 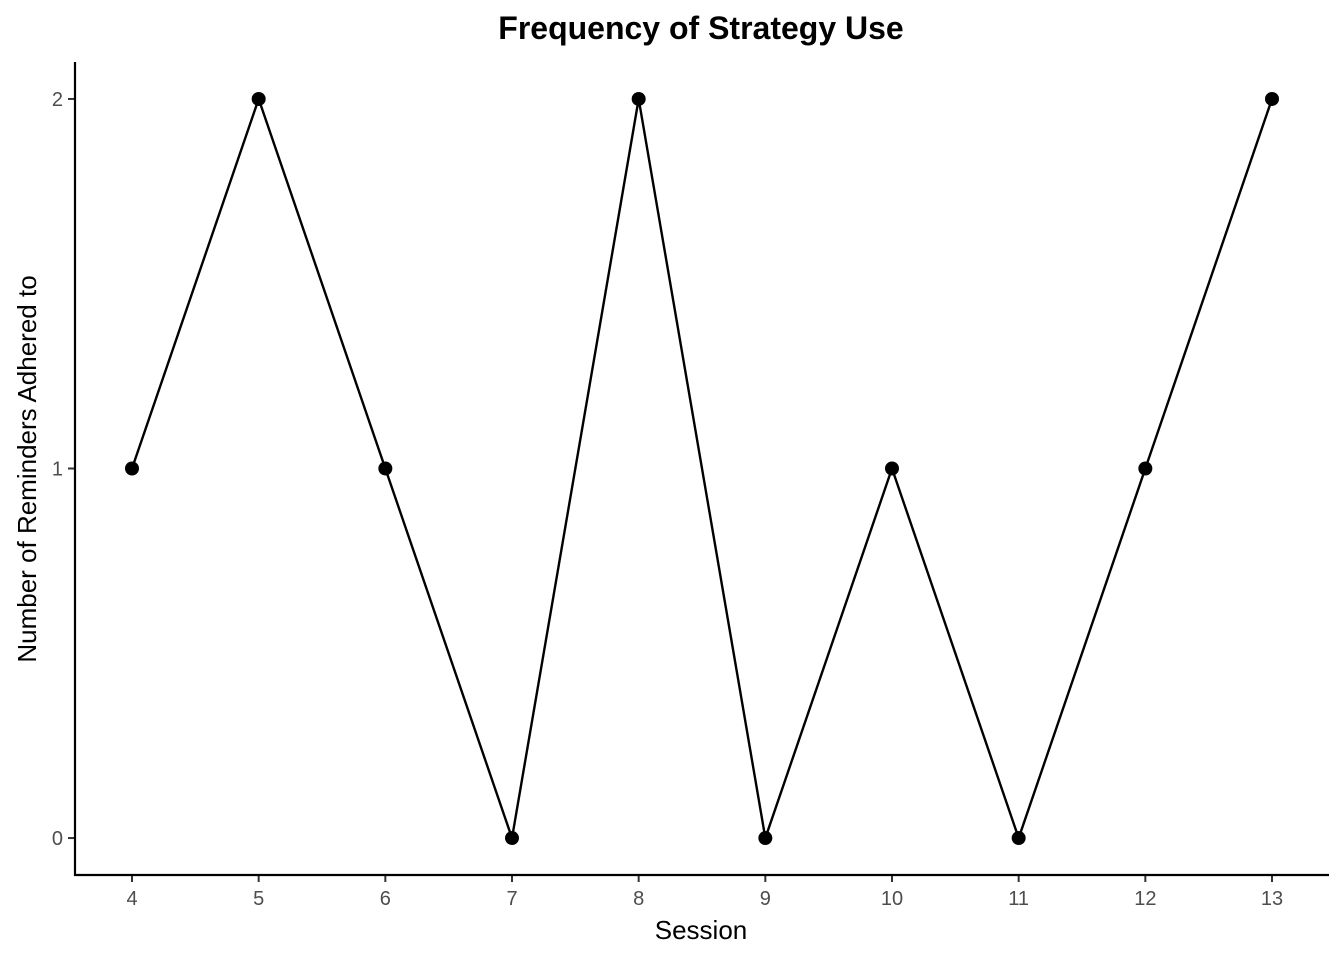 What do you see at coordinates (57, 470) in the screenshot?
I see `y-tick-label: 1` at bounding box center [57, 470].